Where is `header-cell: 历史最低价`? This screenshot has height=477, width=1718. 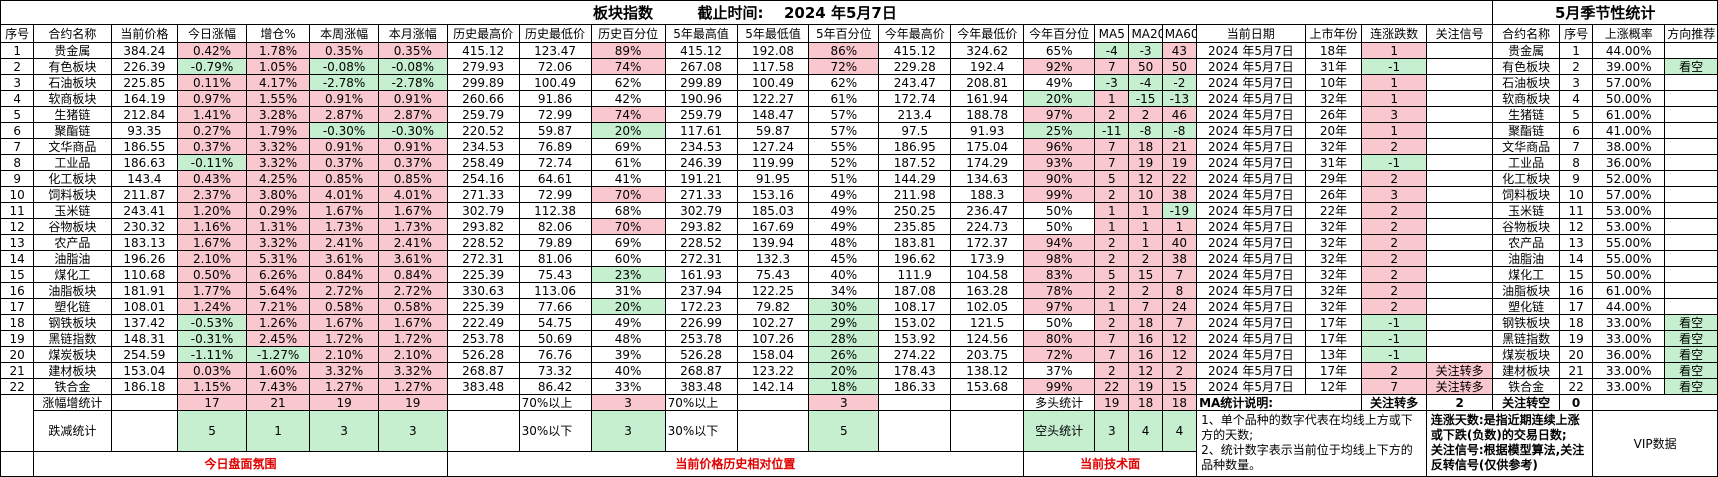
header-cell: 历史最低价 is located at coordinates (555, 33).